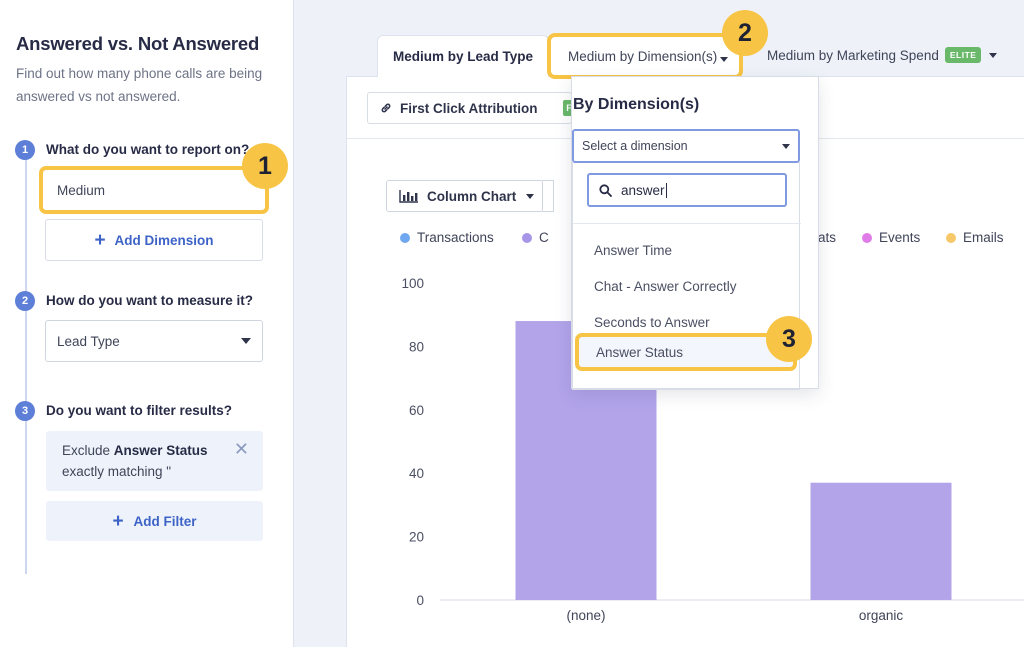 The width and height of the screenshot is (1024, 647). What do you see at coordinates (25, 411) in the screenshot?
I see `step-3-number: 3` at bounding box center [25, 411].